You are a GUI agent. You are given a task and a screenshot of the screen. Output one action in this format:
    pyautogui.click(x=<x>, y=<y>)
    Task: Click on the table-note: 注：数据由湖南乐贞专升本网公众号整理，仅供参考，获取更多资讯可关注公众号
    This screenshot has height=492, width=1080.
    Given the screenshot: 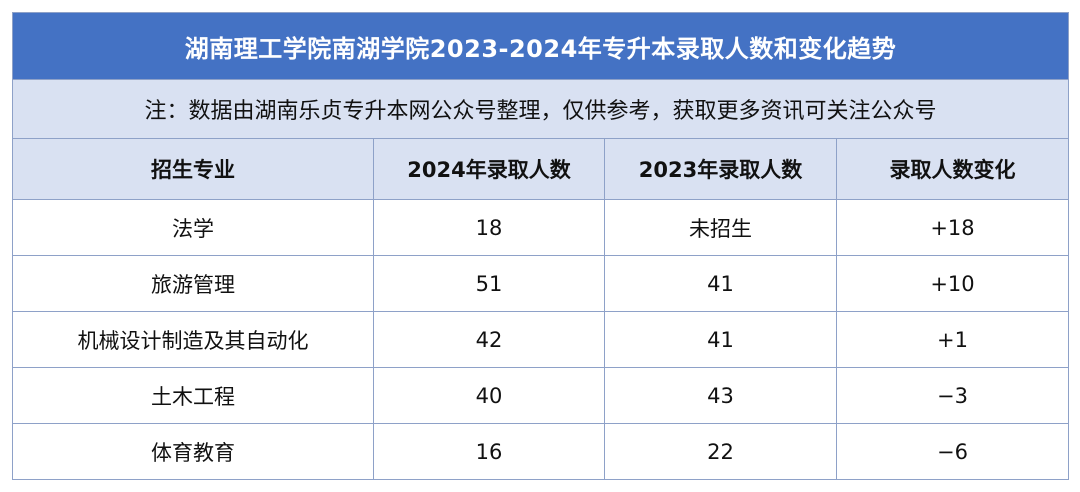 What is the action you would take?
    pyautogui.click(x=540, y=109)
    